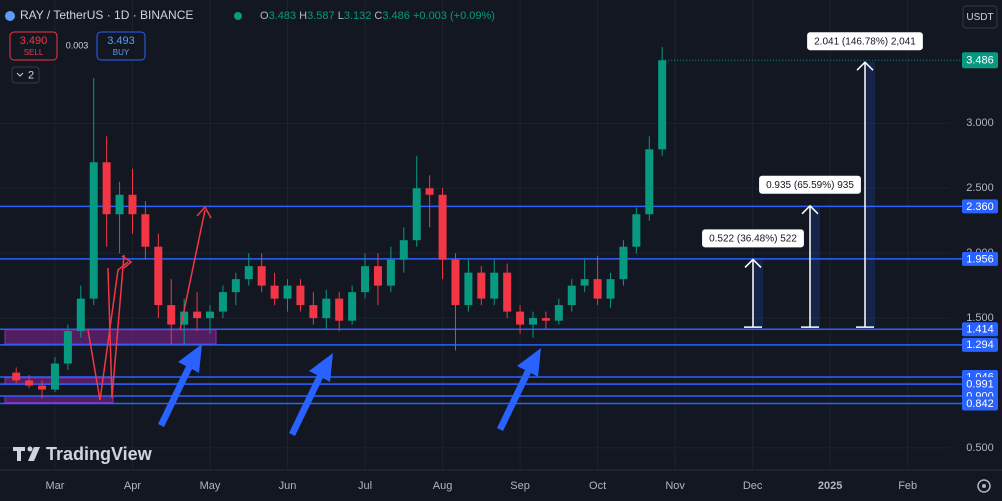  I want to click on last-price-bg, so click(980, 60).